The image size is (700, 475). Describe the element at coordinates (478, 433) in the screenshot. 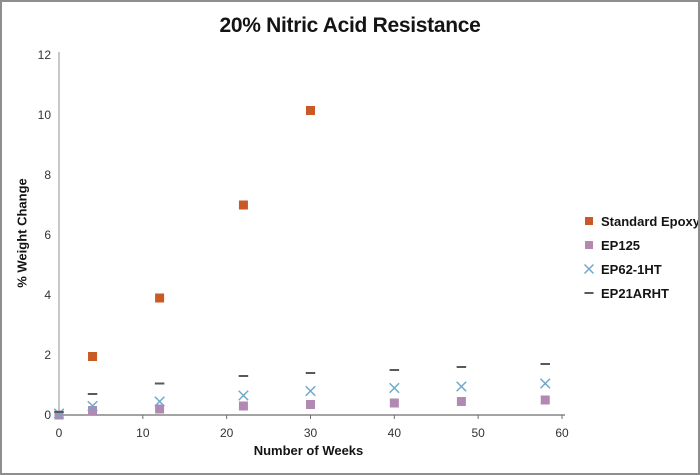

I see `x-tick-label: 50` at that location.